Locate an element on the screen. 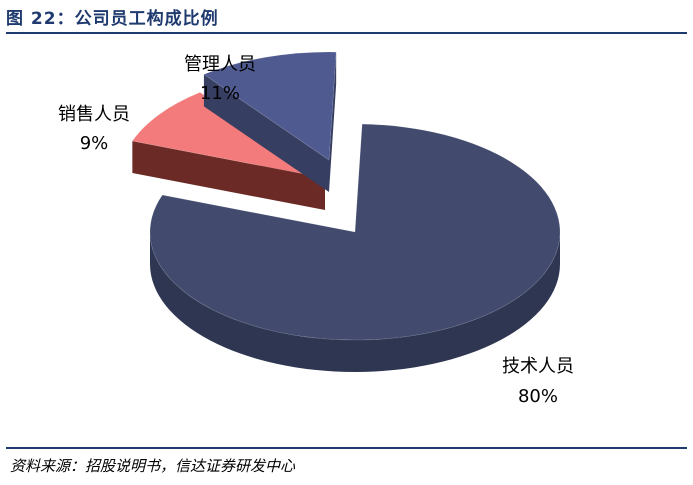 The height and width of the screenshot is (485, 693). figure-title: 图 22：公司员工构成比例 is located at coordinates (112, 19).